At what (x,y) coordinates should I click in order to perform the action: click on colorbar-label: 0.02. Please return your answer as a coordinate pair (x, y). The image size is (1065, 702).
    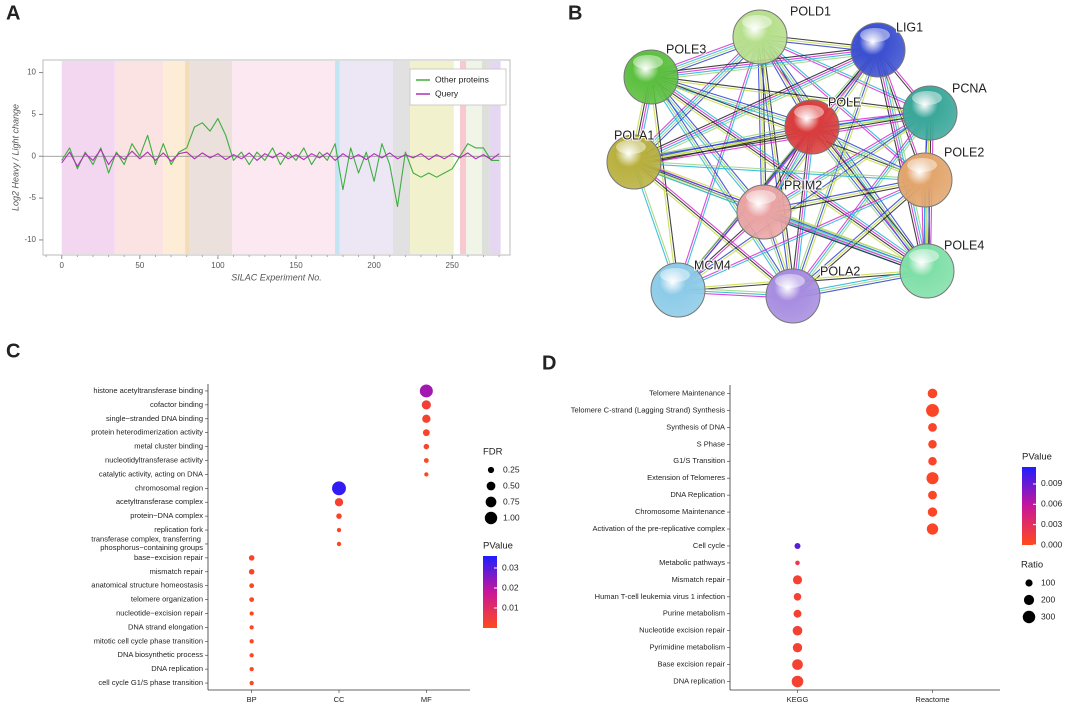
    Looking at the image, I should click on (510, 587).